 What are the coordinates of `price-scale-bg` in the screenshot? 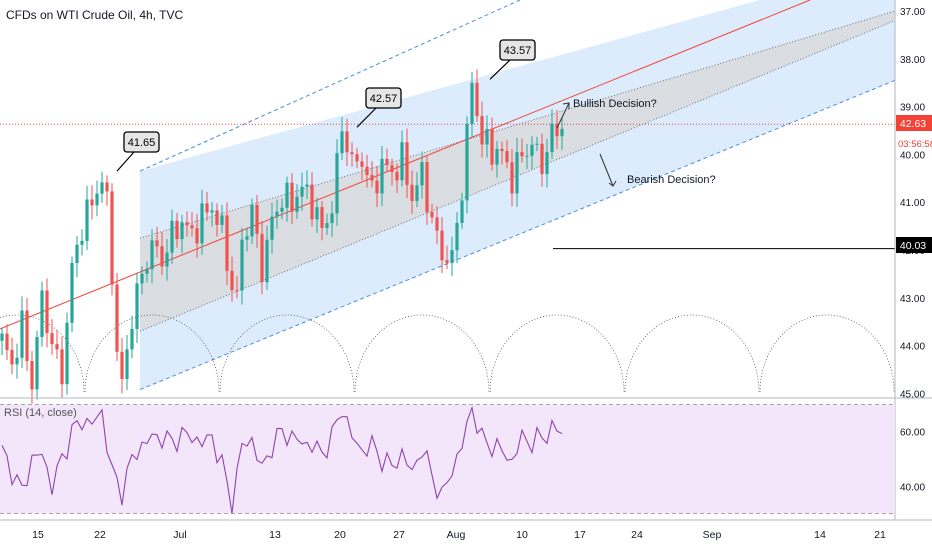 It's located at (913, 260).